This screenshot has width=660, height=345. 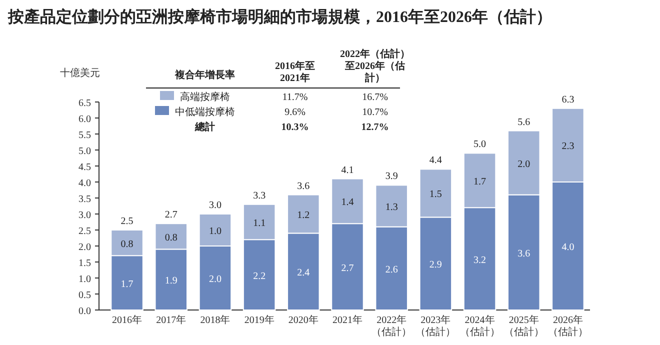 I want to click on data-label: 1.2, so click(x=303, y=215).